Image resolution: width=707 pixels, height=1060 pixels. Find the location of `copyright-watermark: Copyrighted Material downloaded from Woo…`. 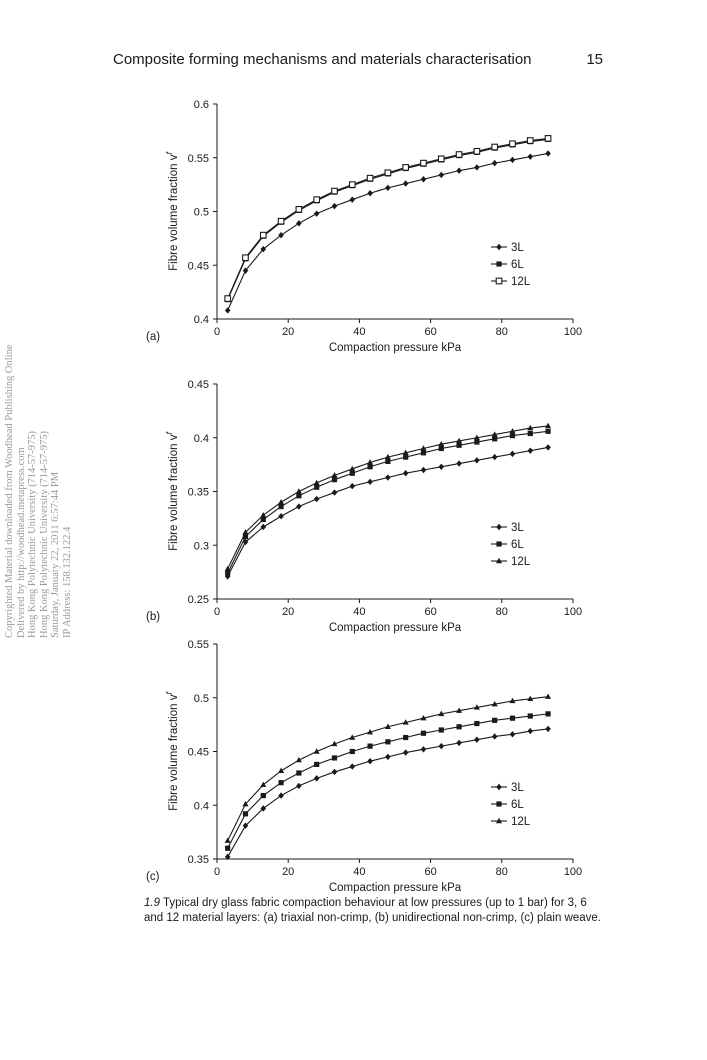

copyright-watermark: Copyrighted Material downloaded from Woo… is located at coordinates (54, 485).